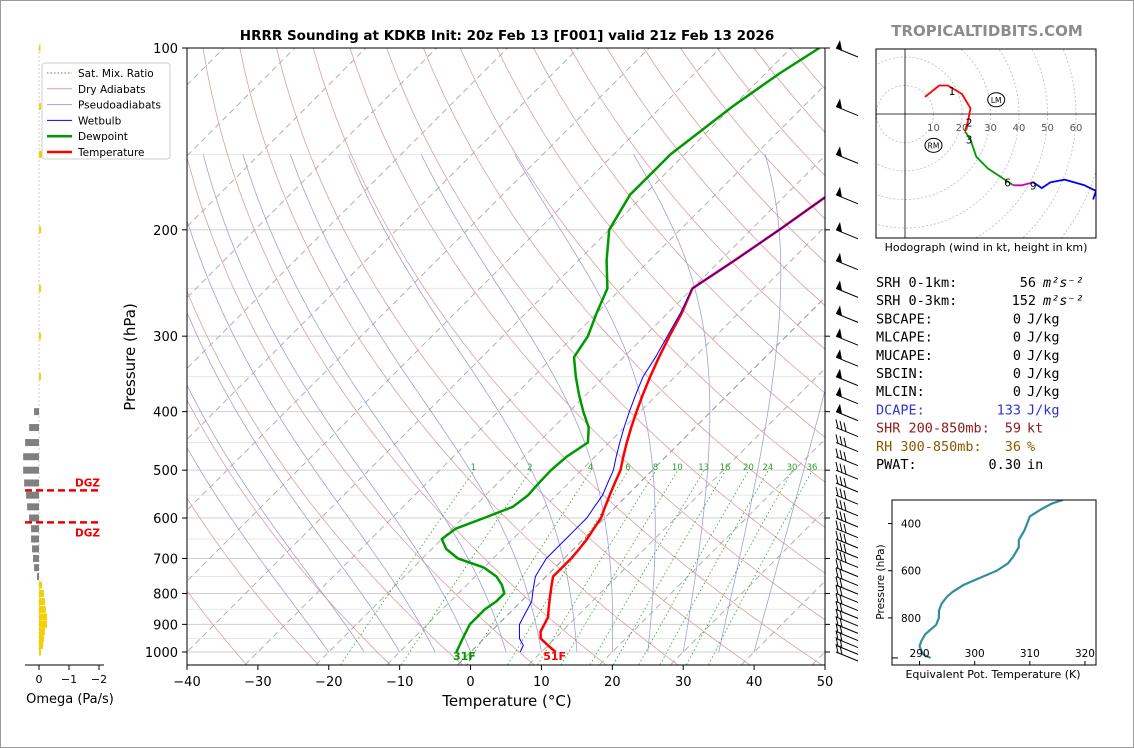 The width and height of the screenshot is (1134, 748). Describe the element at coordinates (683, 682) in the screenshot. I see `x-tick-label: 30` at that location.